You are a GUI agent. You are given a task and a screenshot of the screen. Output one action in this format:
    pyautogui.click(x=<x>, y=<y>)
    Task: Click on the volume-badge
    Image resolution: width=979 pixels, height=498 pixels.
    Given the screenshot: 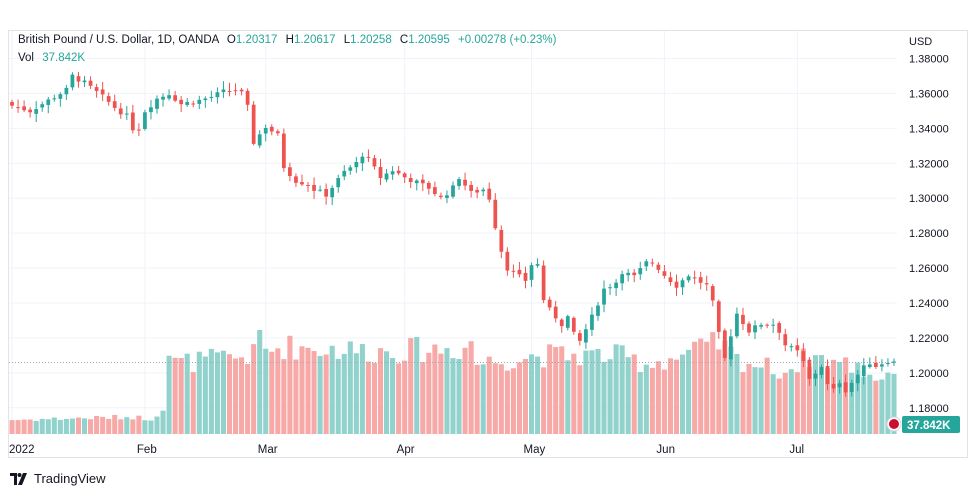 What is the action you would take?
    pyautogui.click(x=931, y=424)
    